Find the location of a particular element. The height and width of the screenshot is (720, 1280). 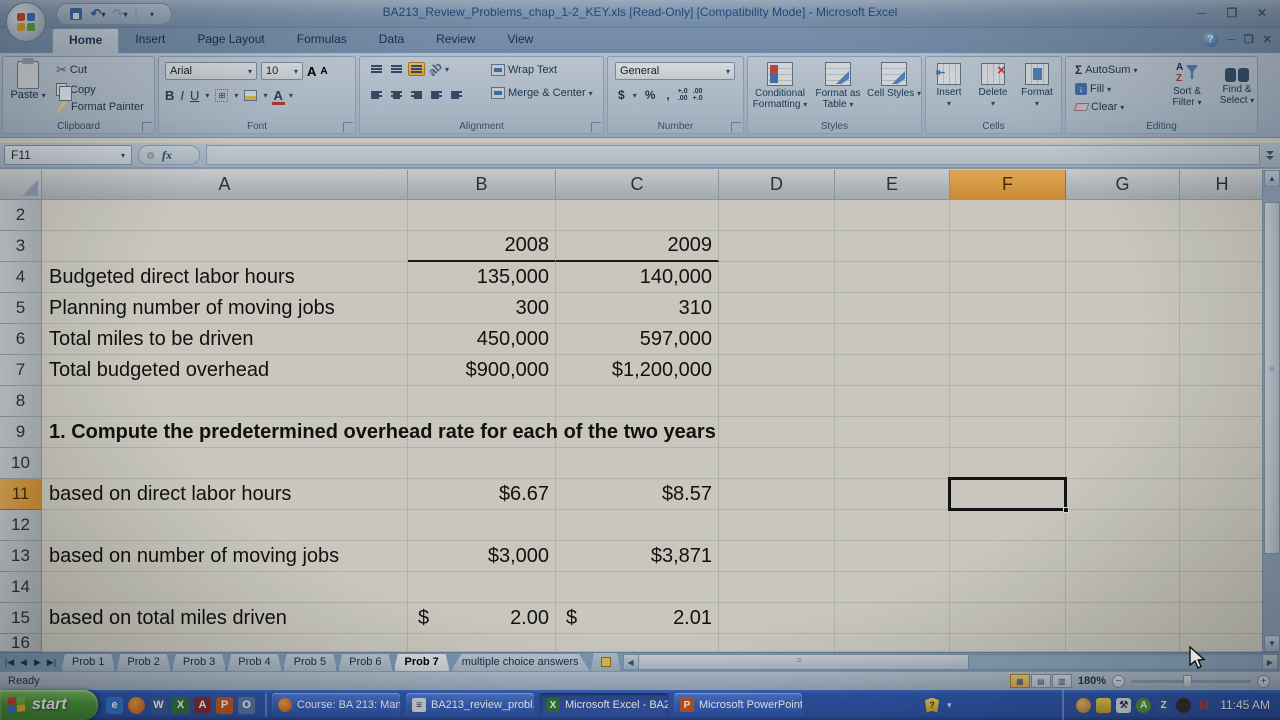

row-header: 9 is located at coordinates (21, 432).